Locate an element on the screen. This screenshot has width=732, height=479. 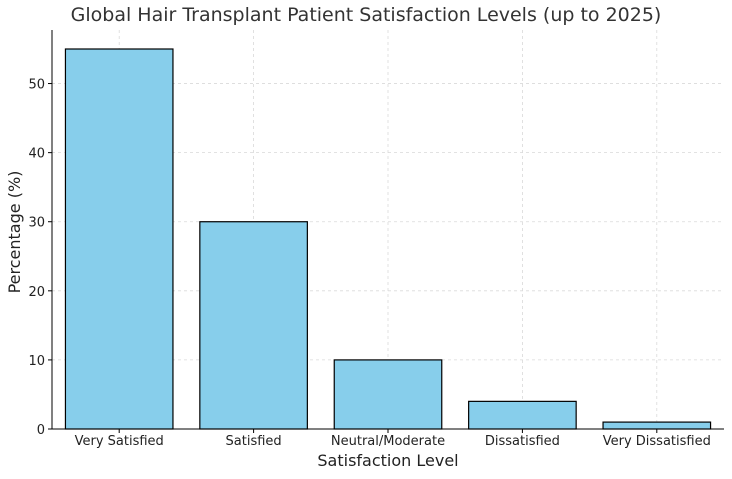
x-axis-label: Satisfaction Level is located at coordinates (387, 460).